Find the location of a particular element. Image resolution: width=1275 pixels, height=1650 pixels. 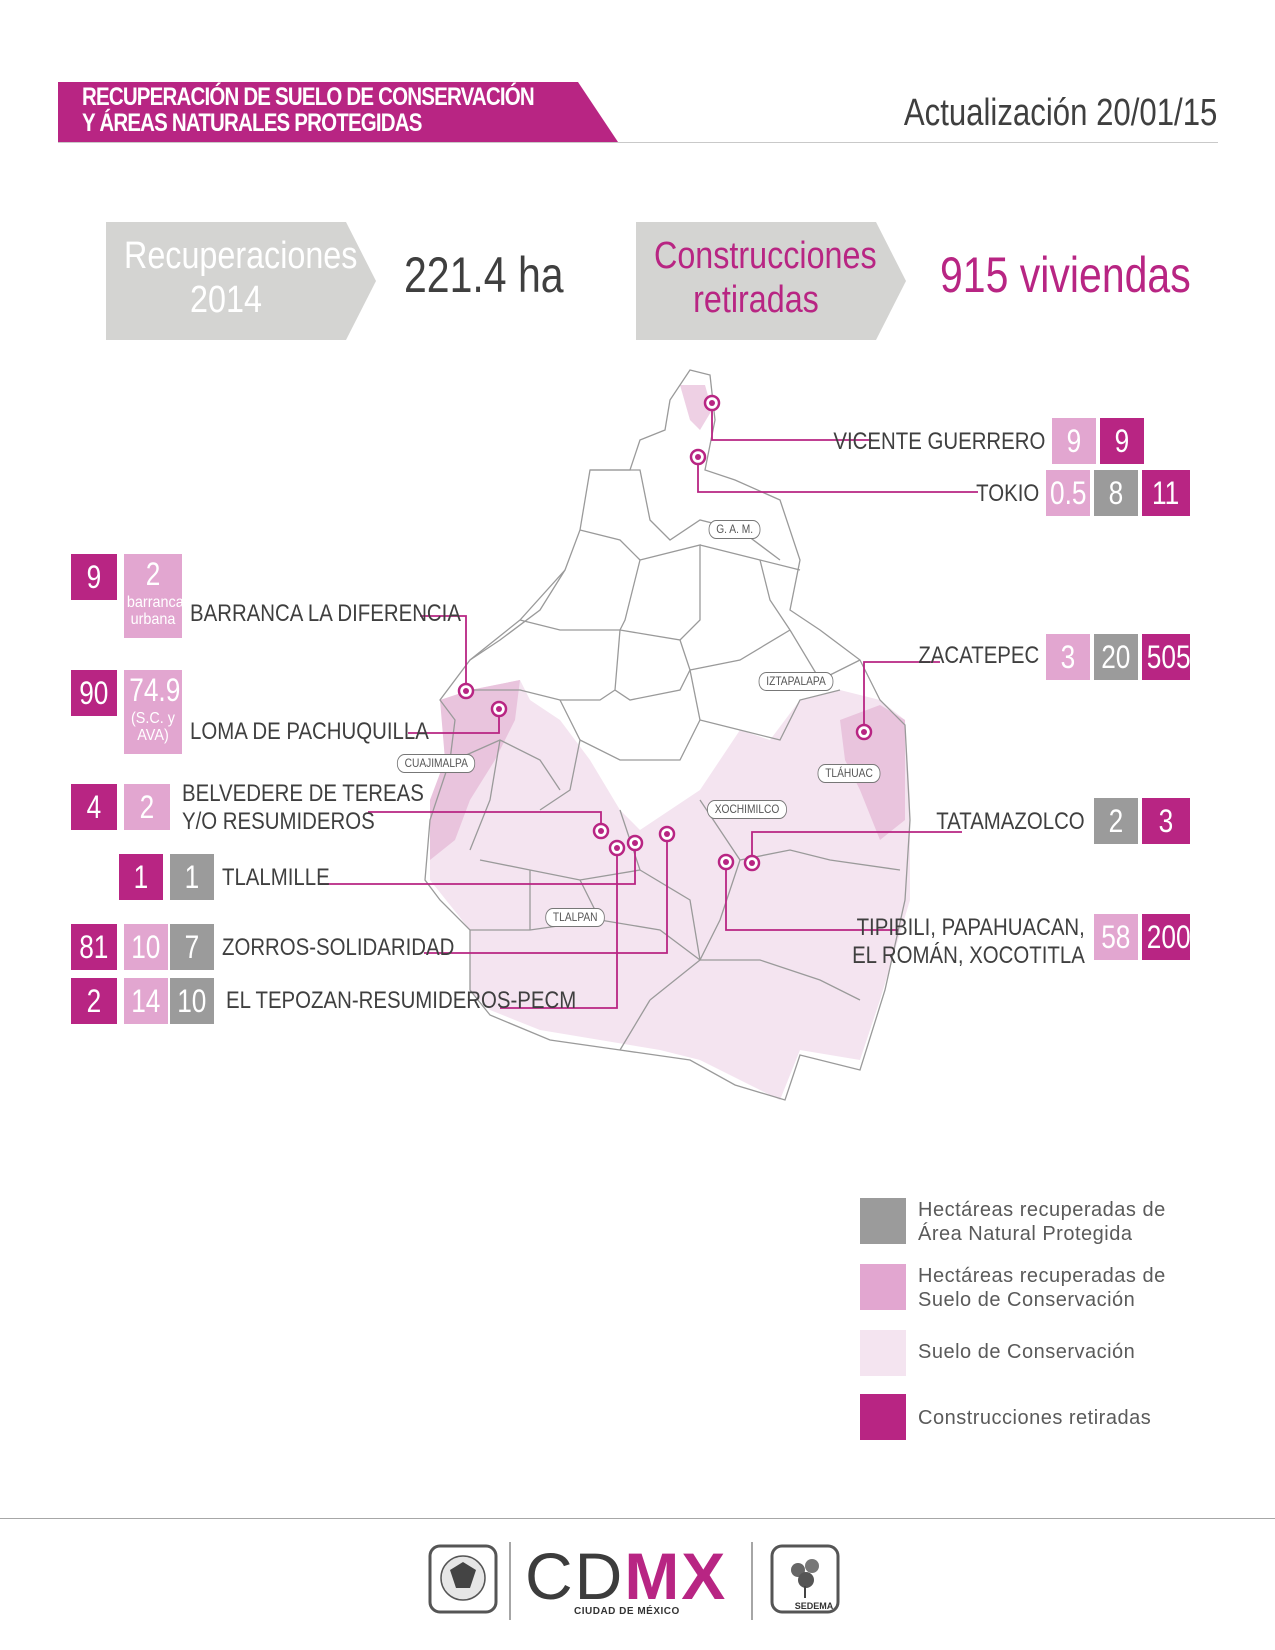

site-label-tokio: TOKIO is located at coordinates (1007, 493).